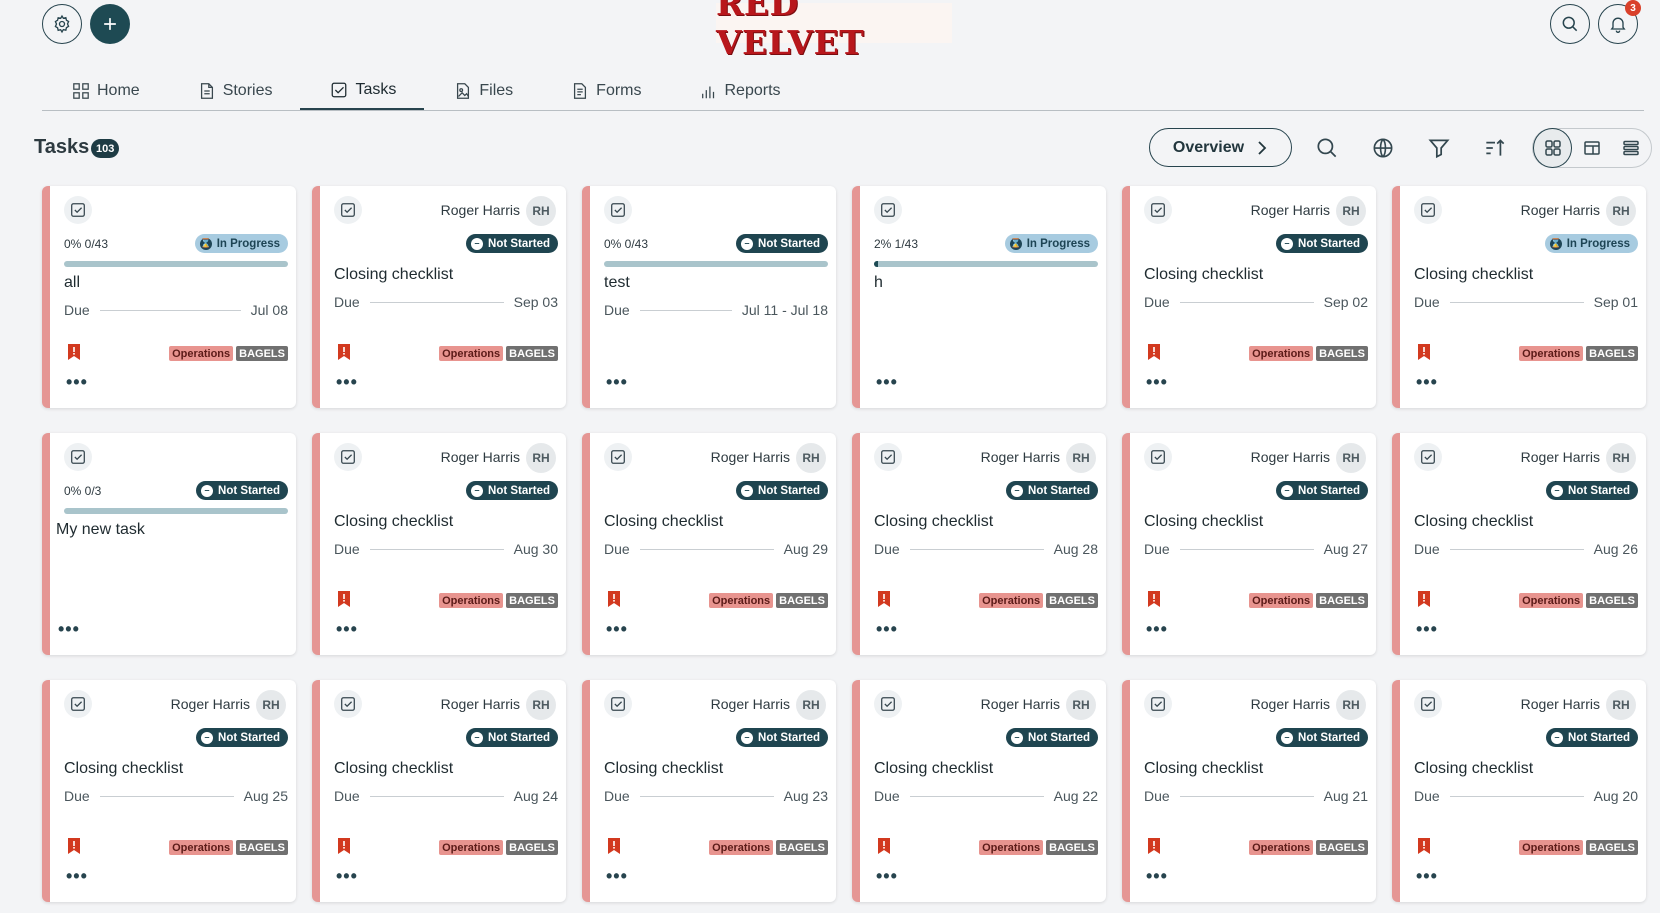  What do you see at coordinates (979, 297) in the screenshot?
I see `task-card: ⌛ In Progress 2% 1/43 h •••` at bounding box center [979, 297].